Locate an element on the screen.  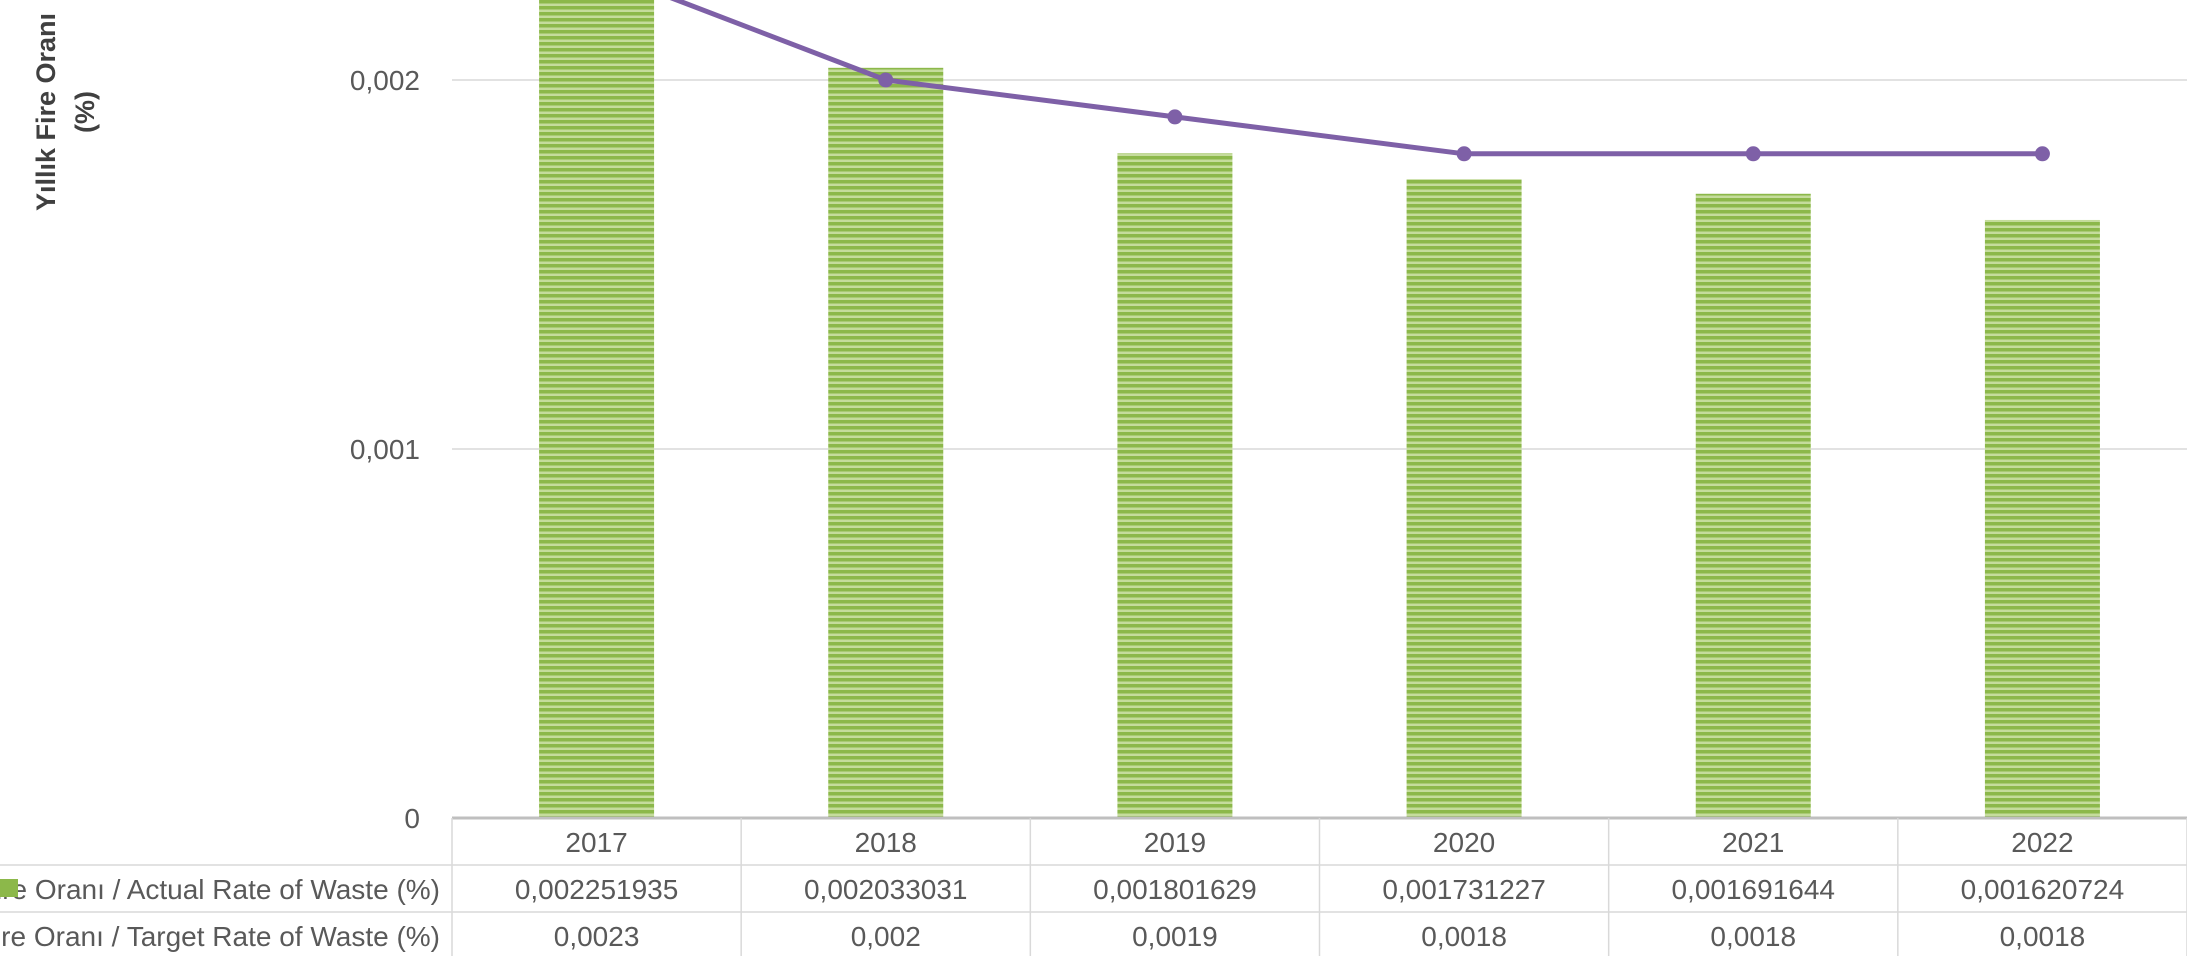
x-tick-label: 2017 is located at coordinates (596, 842).